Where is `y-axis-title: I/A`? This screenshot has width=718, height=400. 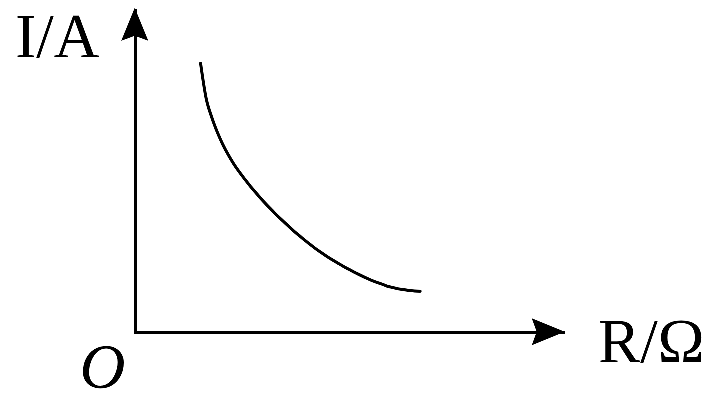
y-axis-title: I/A is located at coordinates (58, 37).